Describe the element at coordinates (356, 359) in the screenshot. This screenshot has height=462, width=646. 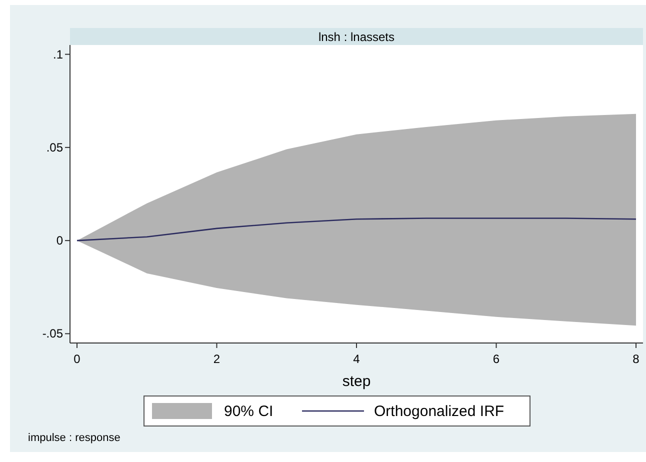
I see `x-tick-label: 4` at that location.